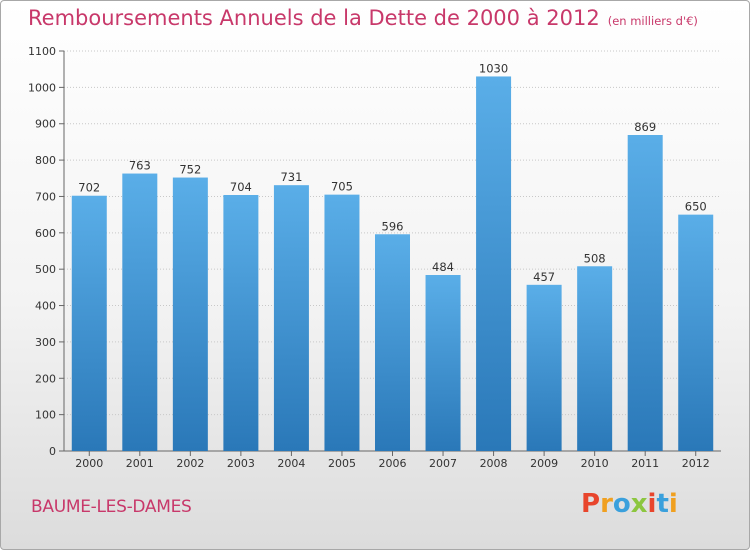  What do you see at coordinates (443, 267) in the screenshot?
I see `bar-value-label: 484` at bounding box center [443, 267].